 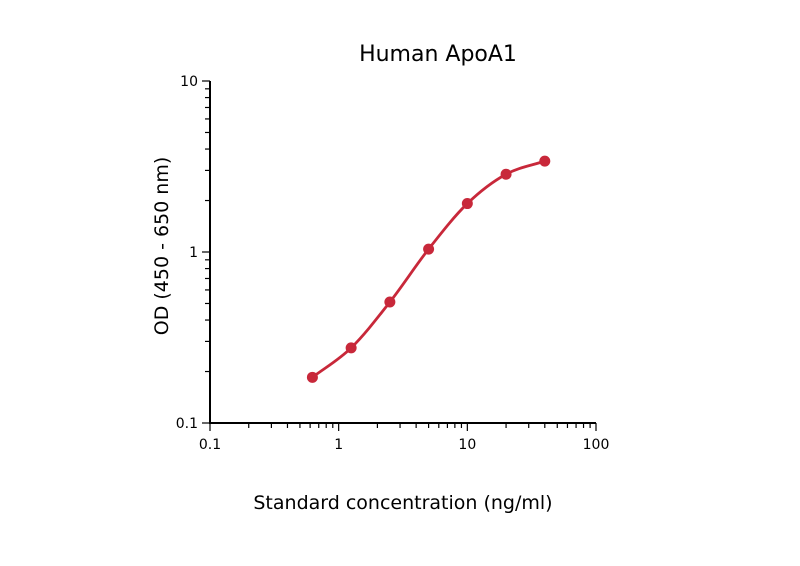 I want to click on chart-title: Human ApoA1, so click(x=438, y=54).